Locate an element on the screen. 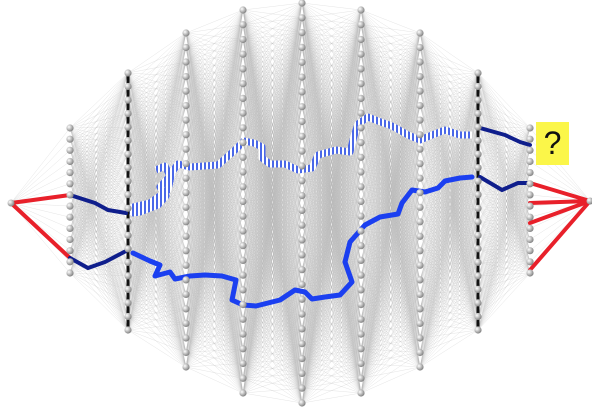  input-edge-upper is located at coordinates (40, 199).